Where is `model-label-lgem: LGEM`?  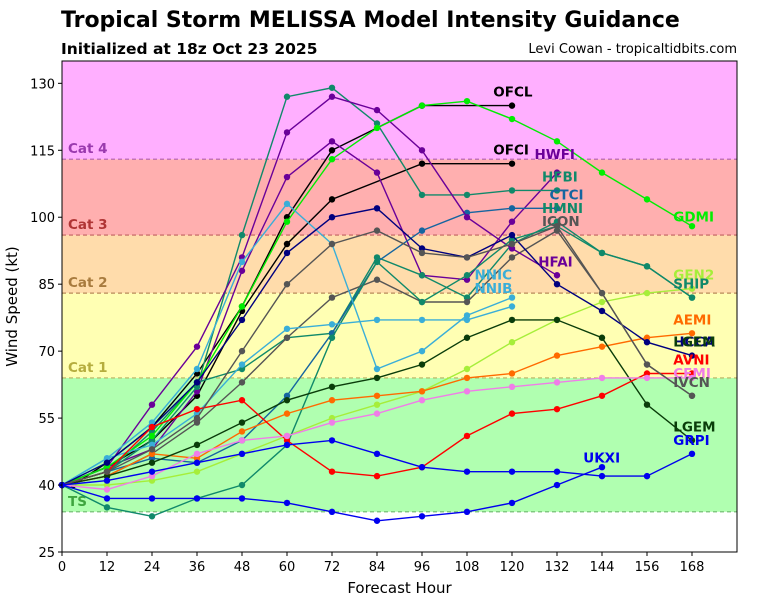 model-label-lgem: LGEM is located at coordinates (694, 427).